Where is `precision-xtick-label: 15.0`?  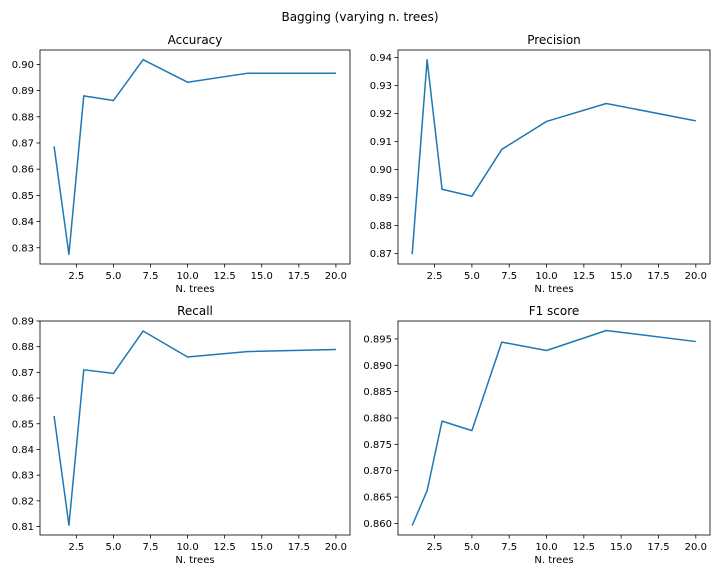
precision-xtick-label: 15.0 is located at coordinates (621, 276).